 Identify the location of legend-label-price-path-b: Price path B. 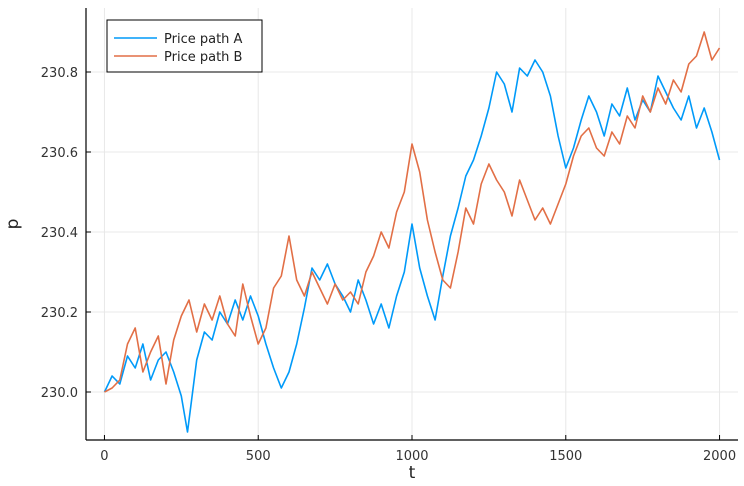
(203, 57).